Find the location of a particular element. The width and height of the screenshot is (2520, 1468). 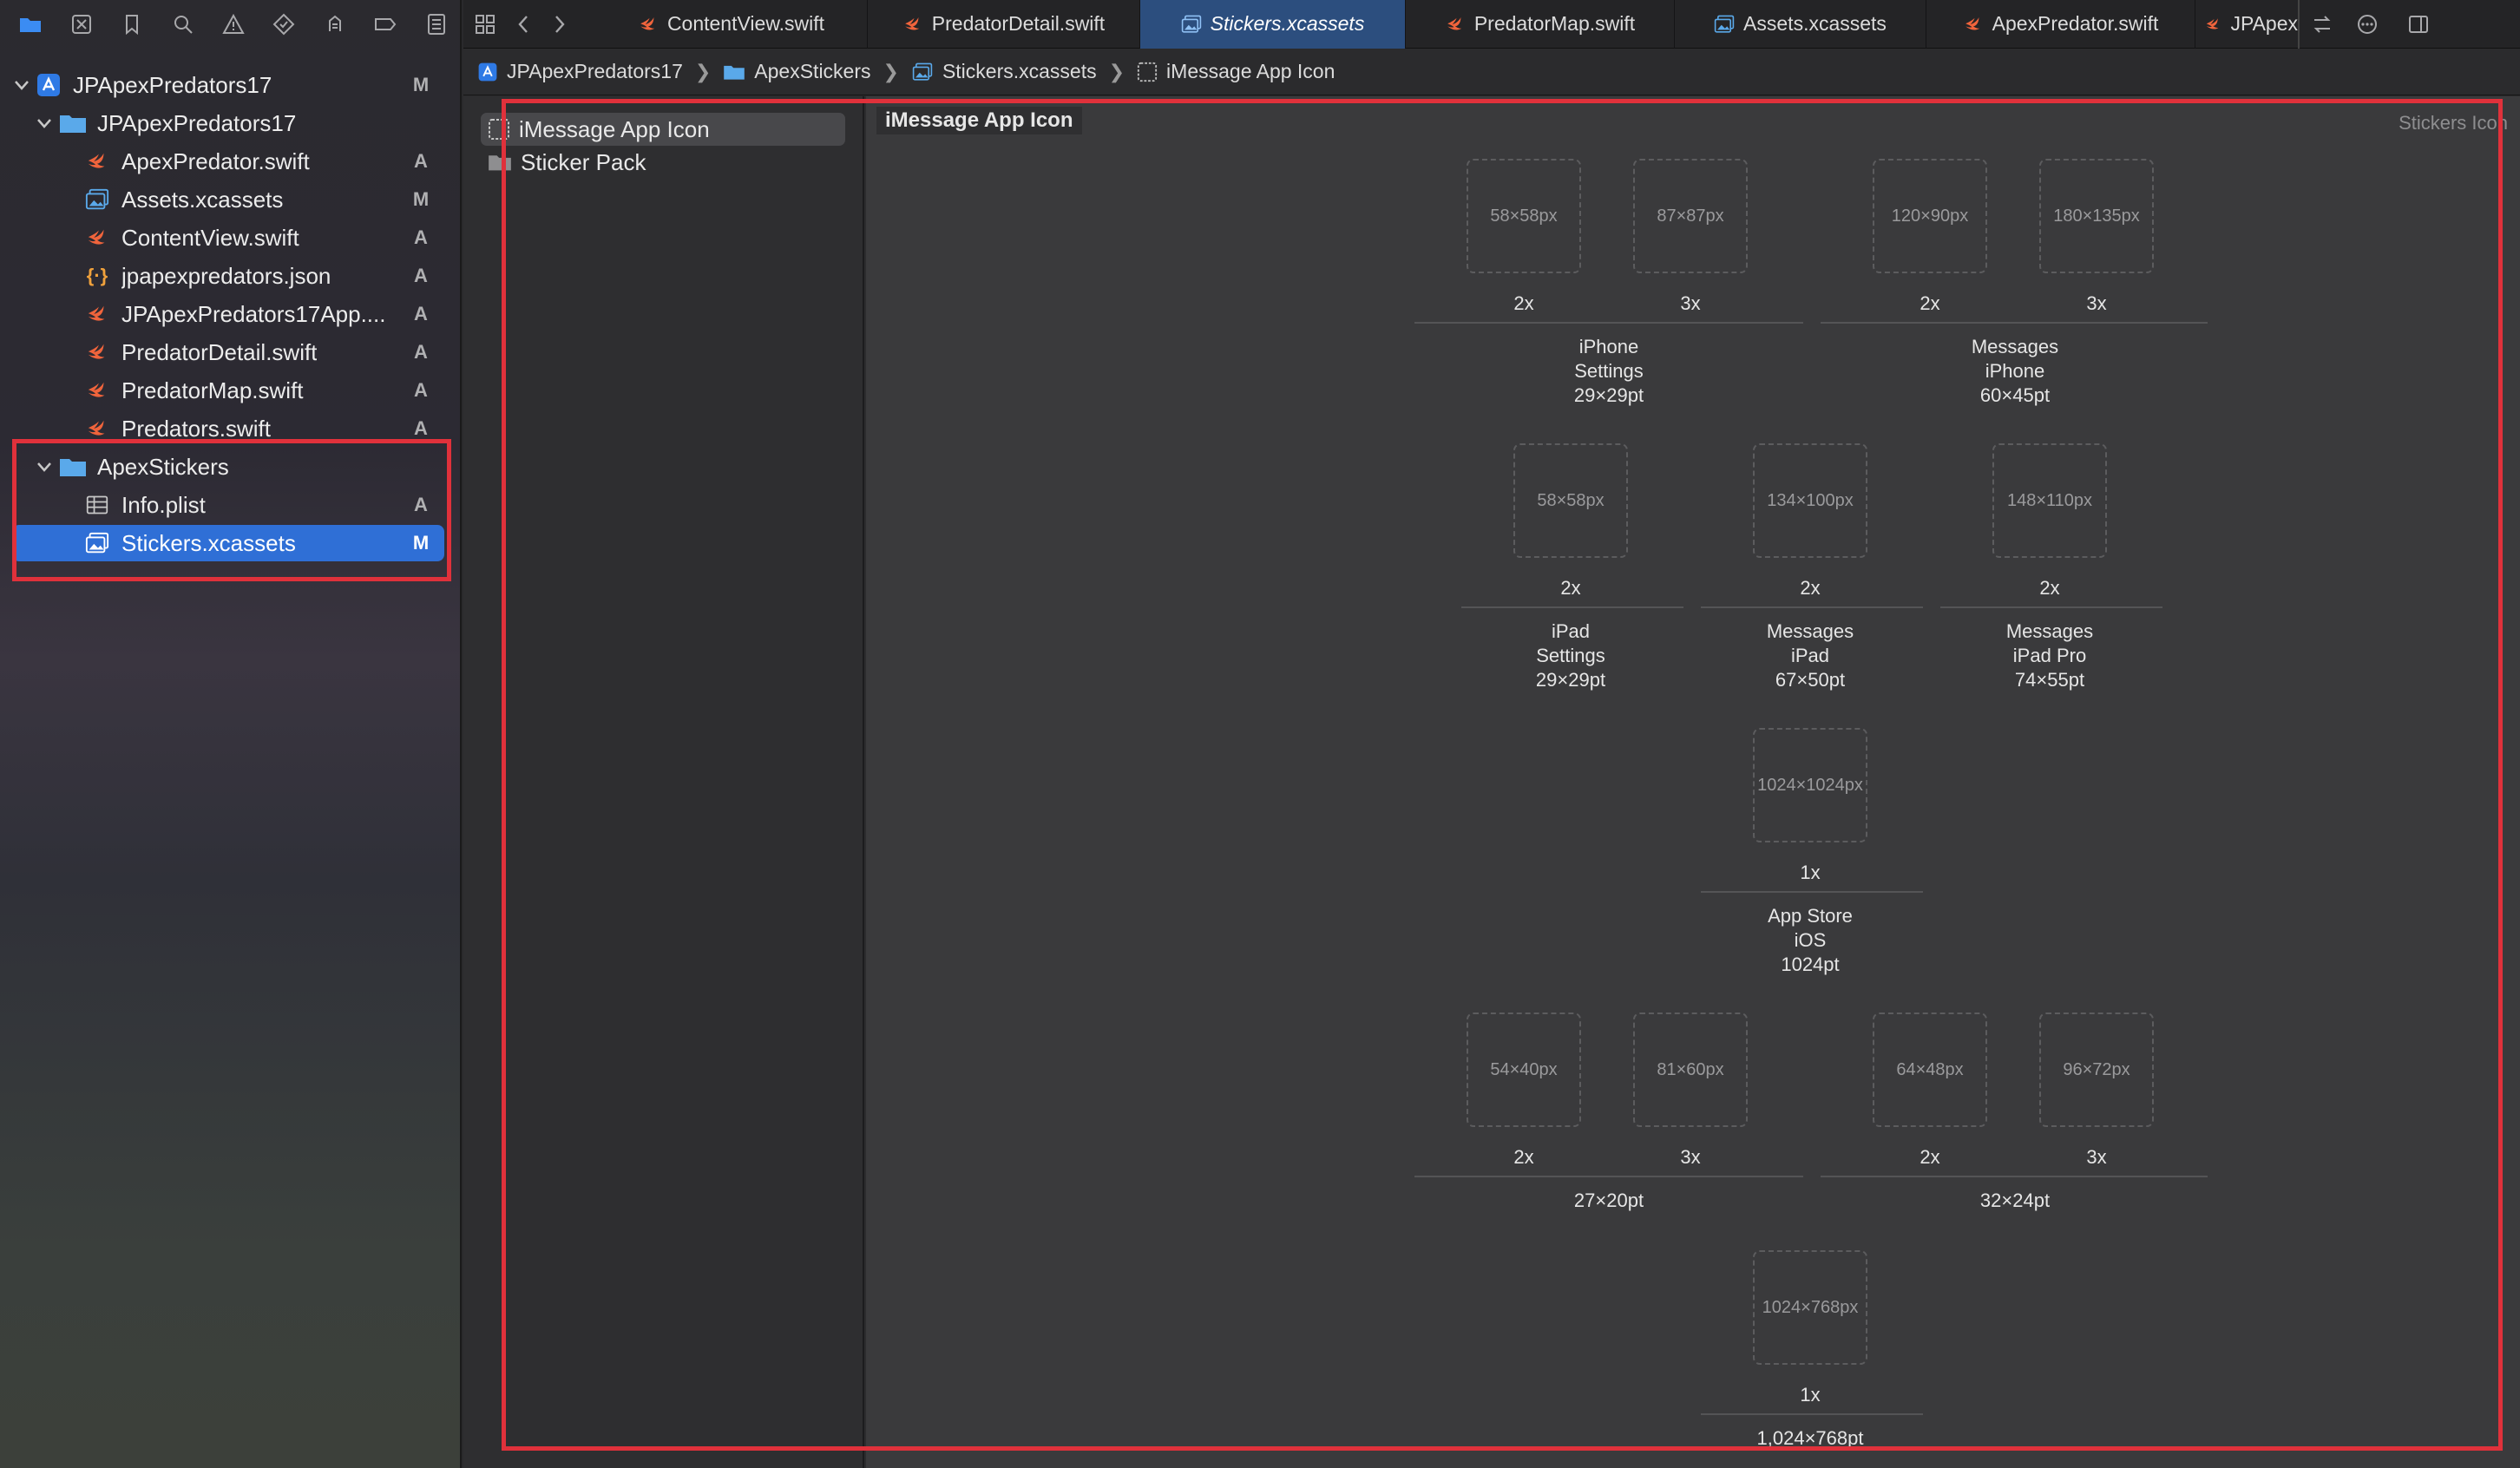

breadcrumb-folder: ApexStickers is located at coordinates (797, 71).